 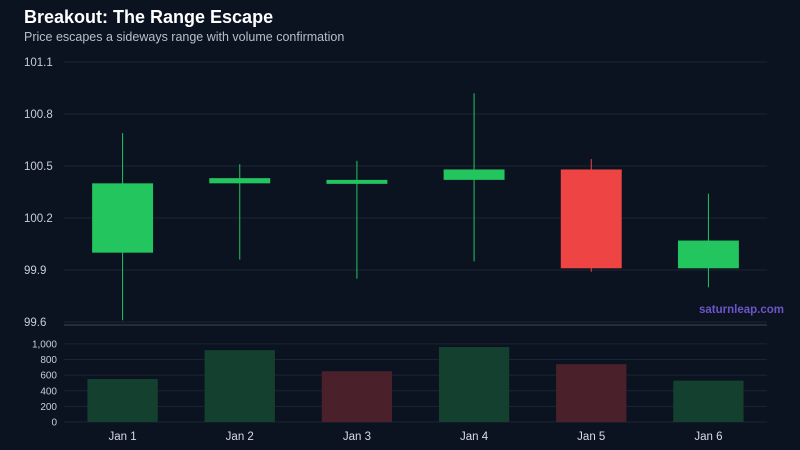 I want to click on price-tick-label: 100.5, so click(x=38, y=167).